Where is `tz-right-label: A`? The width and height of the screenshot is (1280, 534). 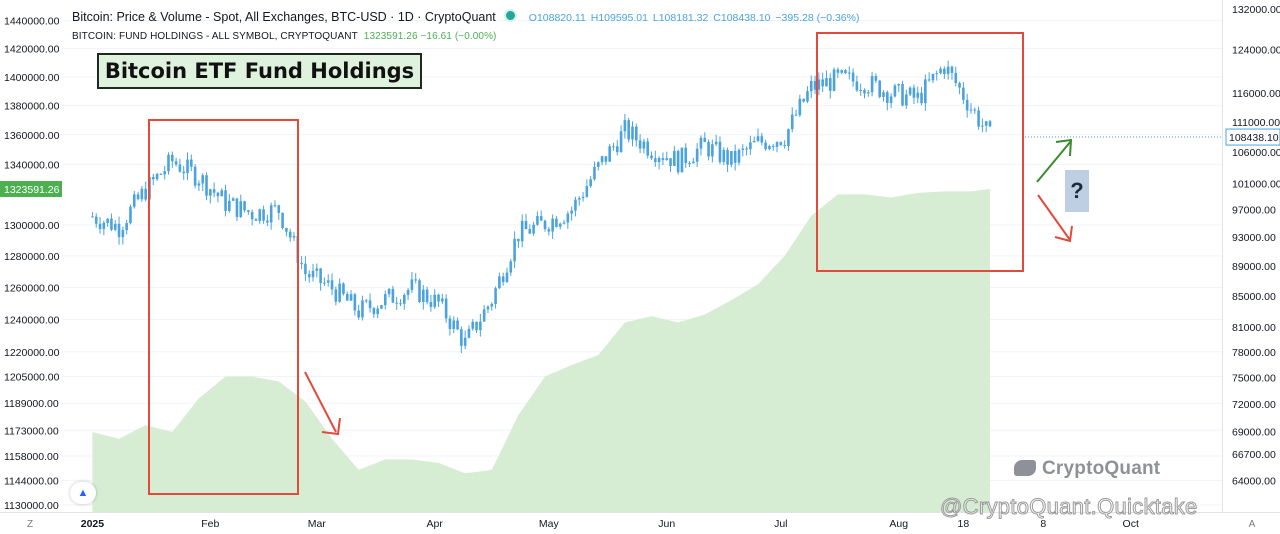 tz-right-label: A is located at coordinates (1252, 524).